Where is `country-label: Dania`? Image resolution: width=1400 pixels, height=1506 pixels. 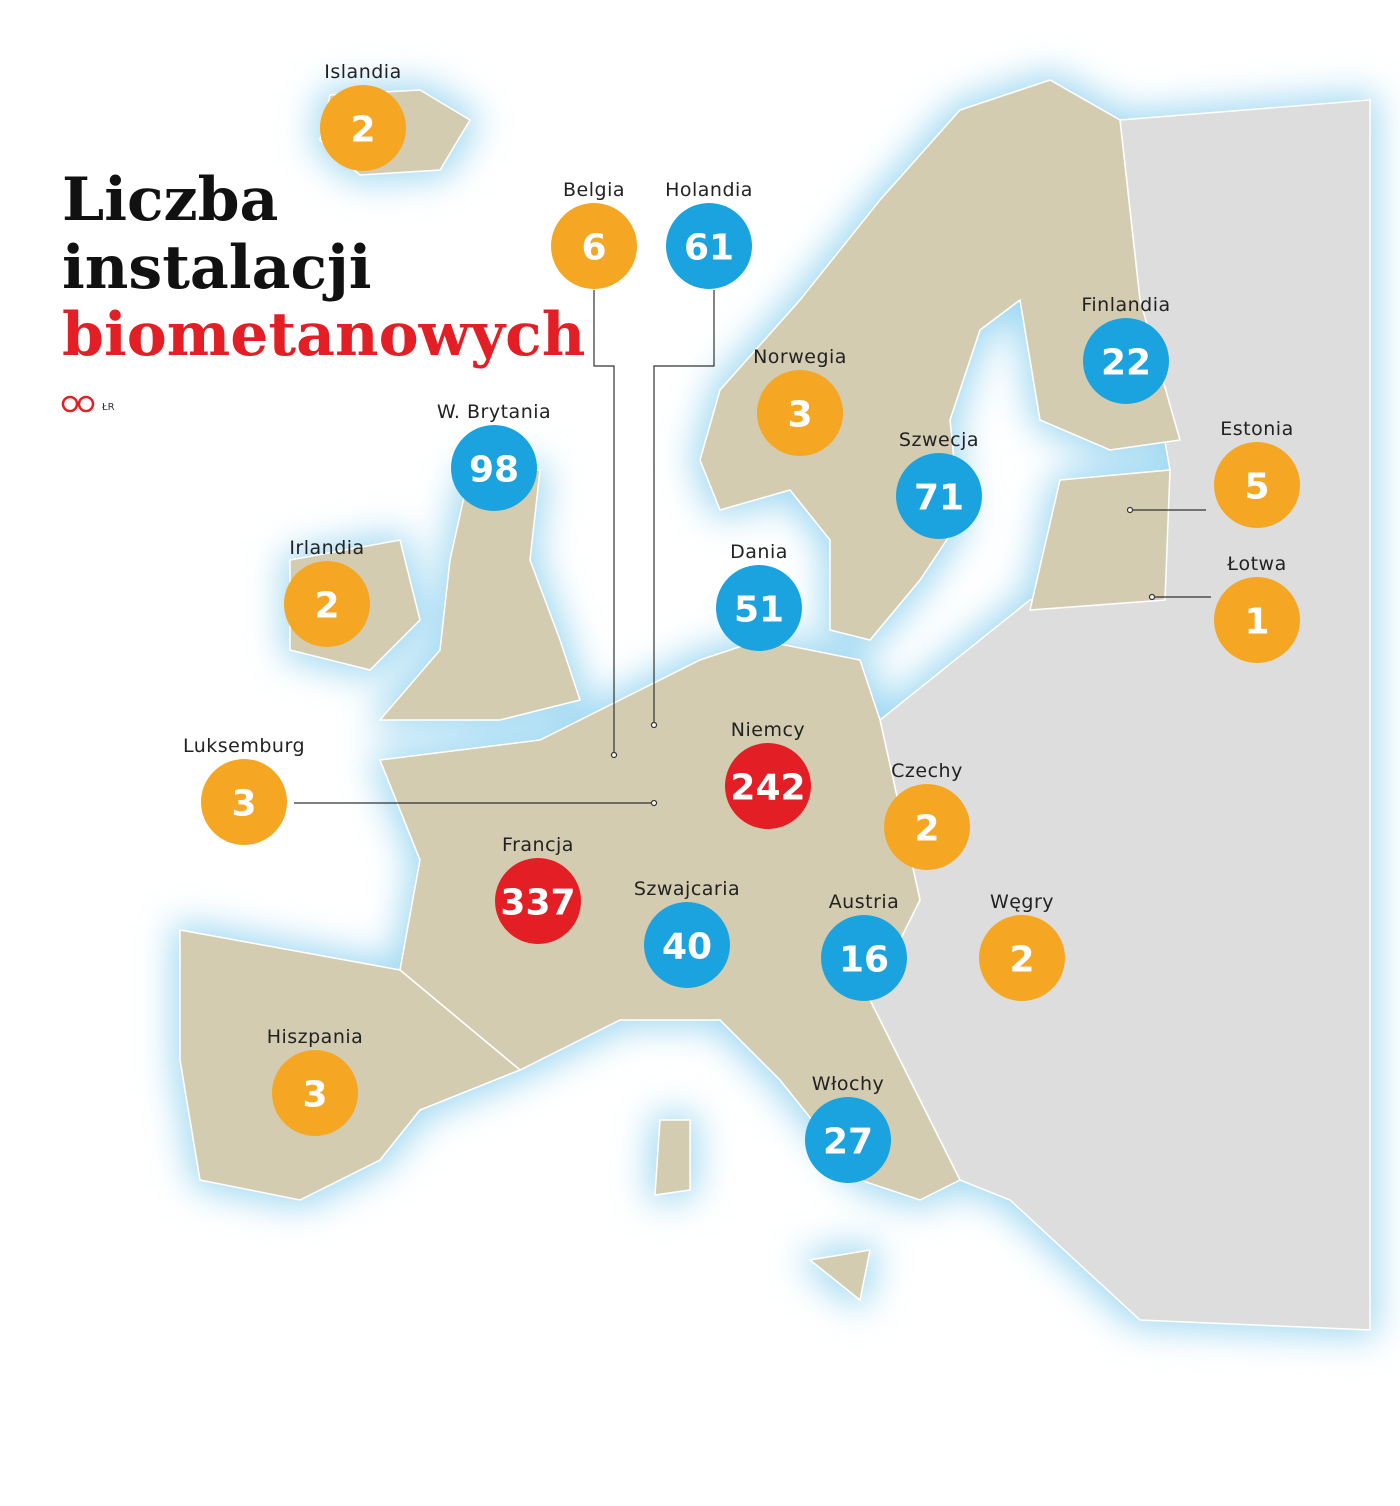
country-label: Dania is located at coordinates (759, 552).